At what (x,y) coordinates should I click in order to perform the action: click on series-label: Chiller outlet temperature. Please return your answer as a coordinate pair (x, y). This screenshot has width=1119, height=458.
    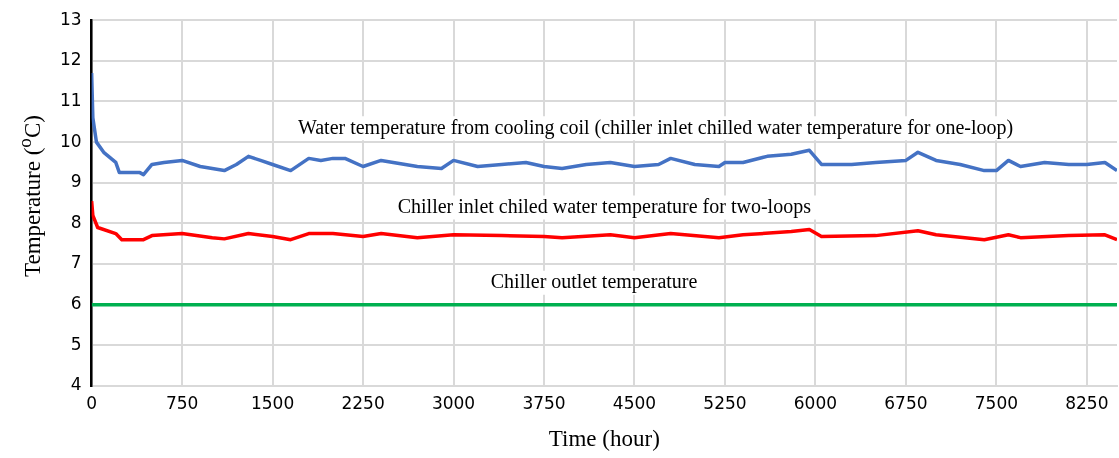
    Looking at the image, I should click on (594, 281).